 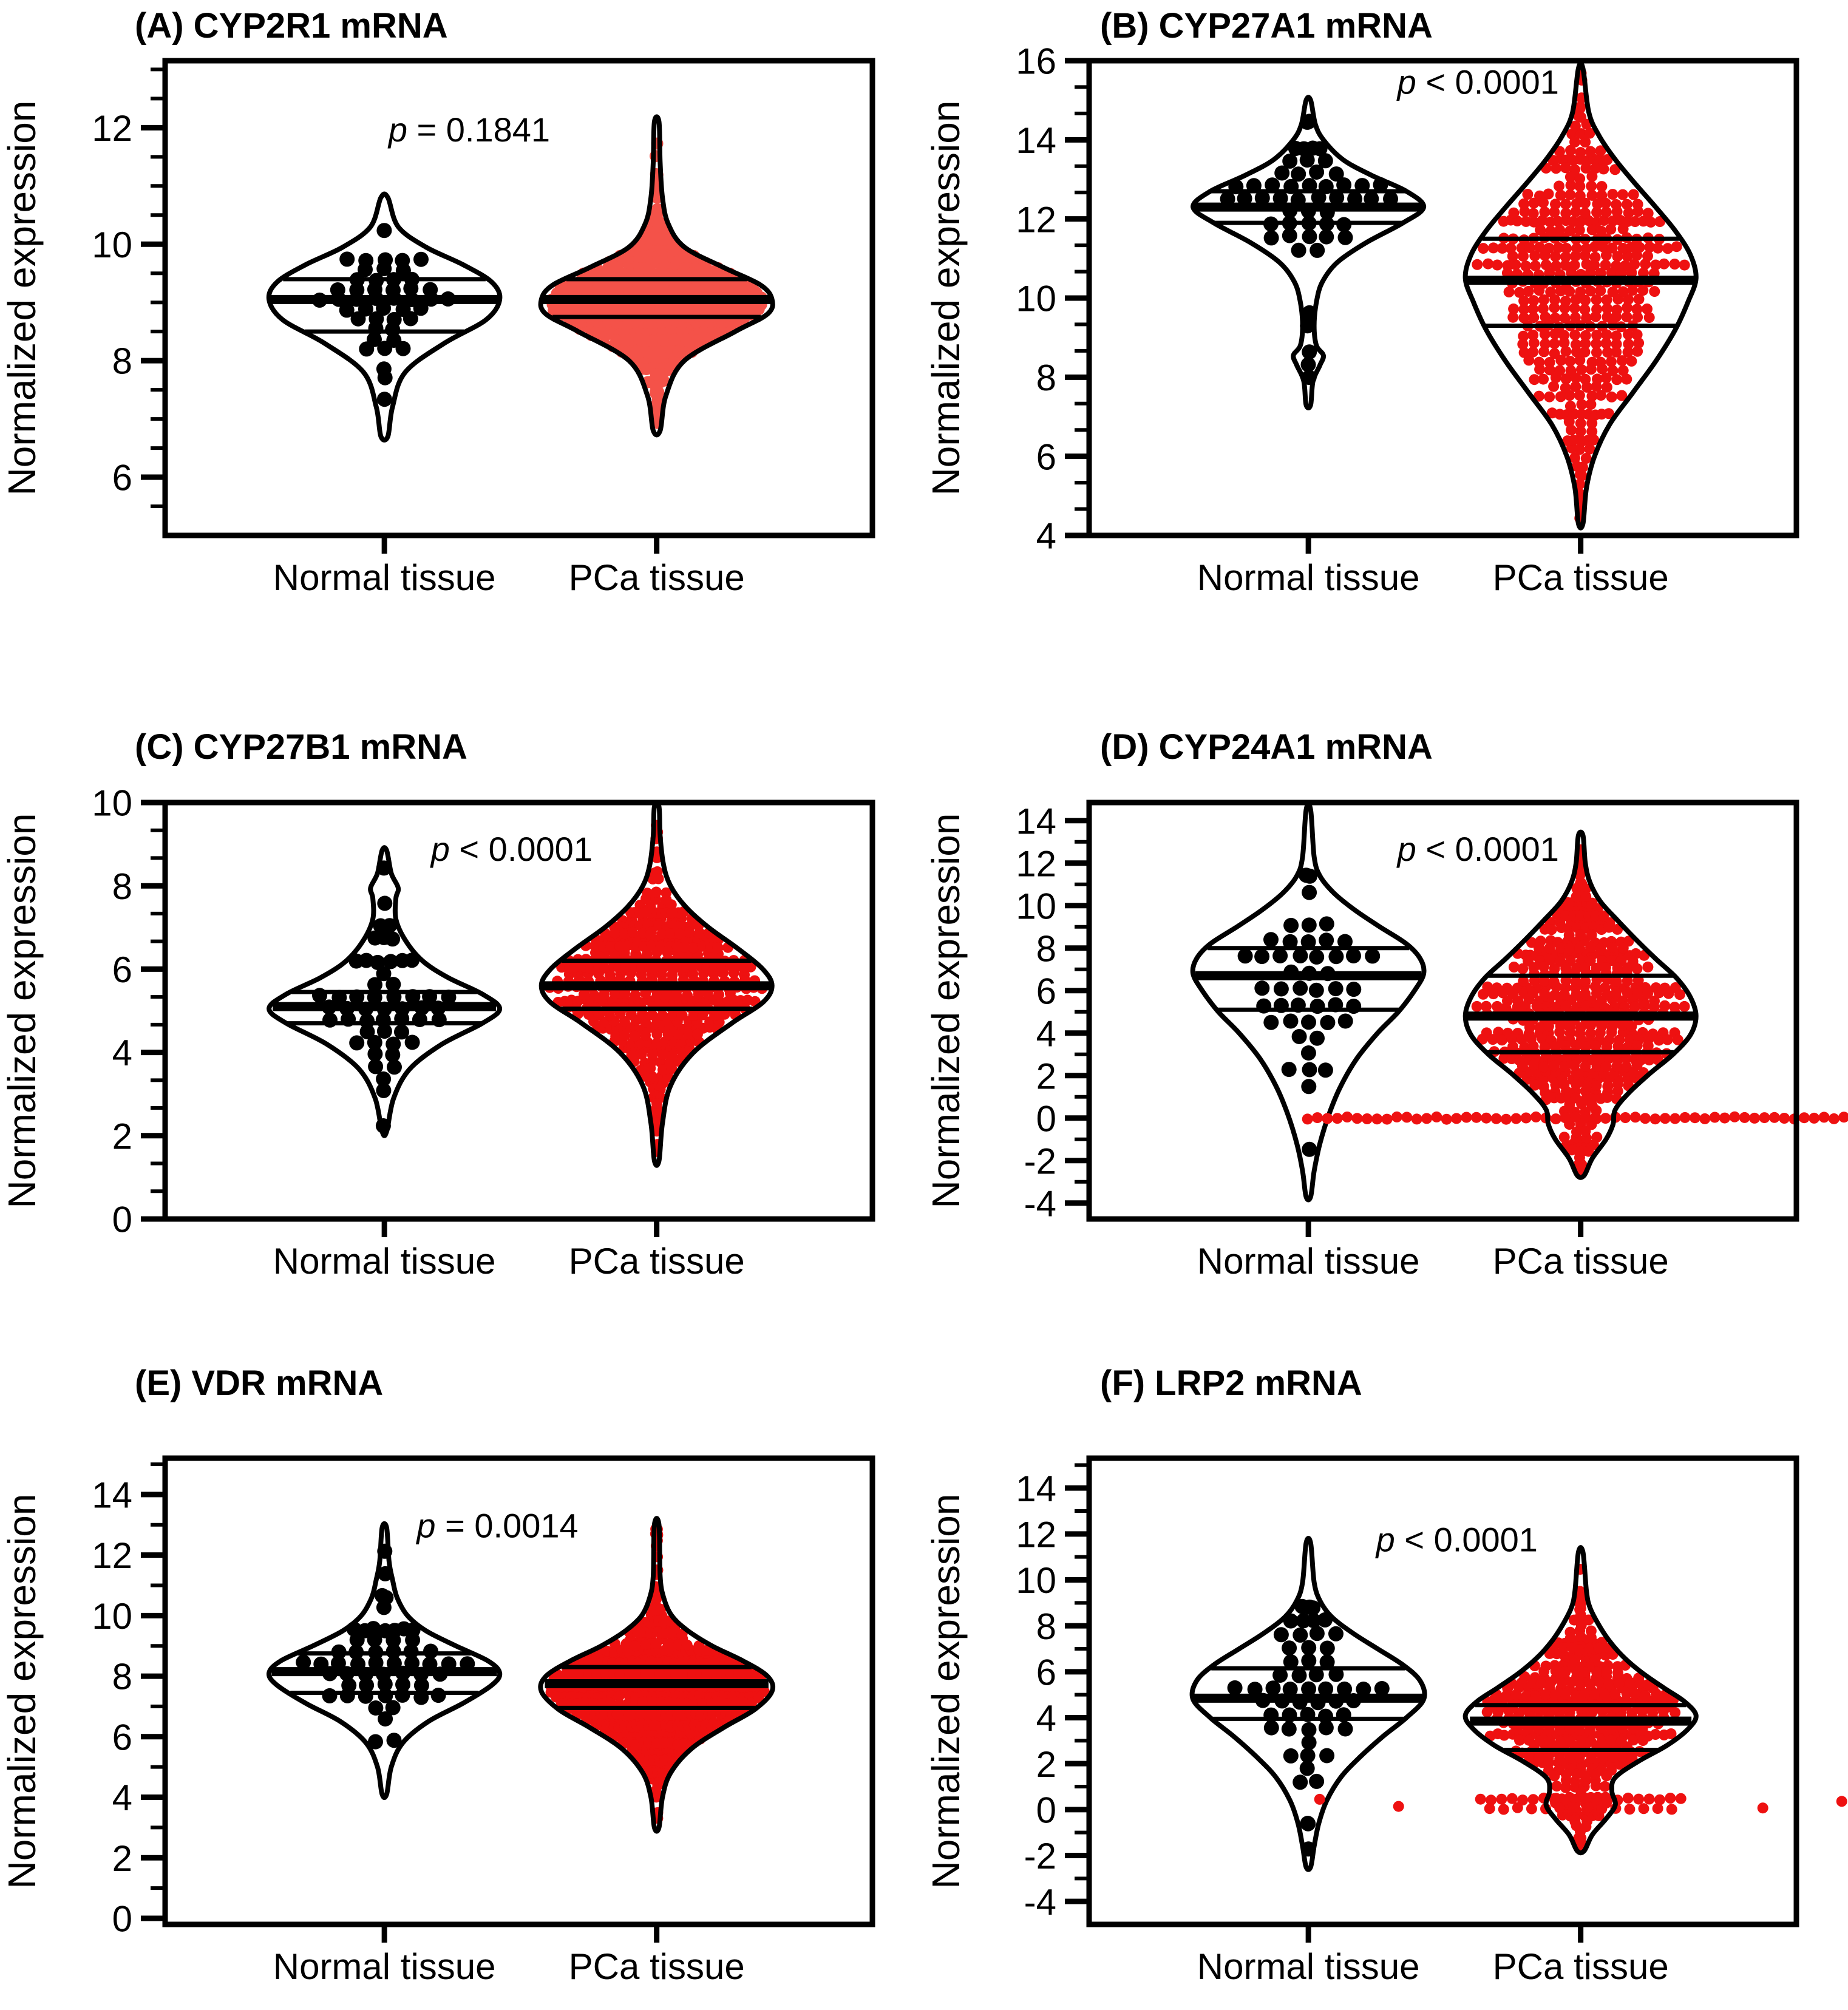 What do you see at coordinates (1046, 1810) in the screenshot?
I see `y-tick-label: 0` at bounding box center [1046, 1810].